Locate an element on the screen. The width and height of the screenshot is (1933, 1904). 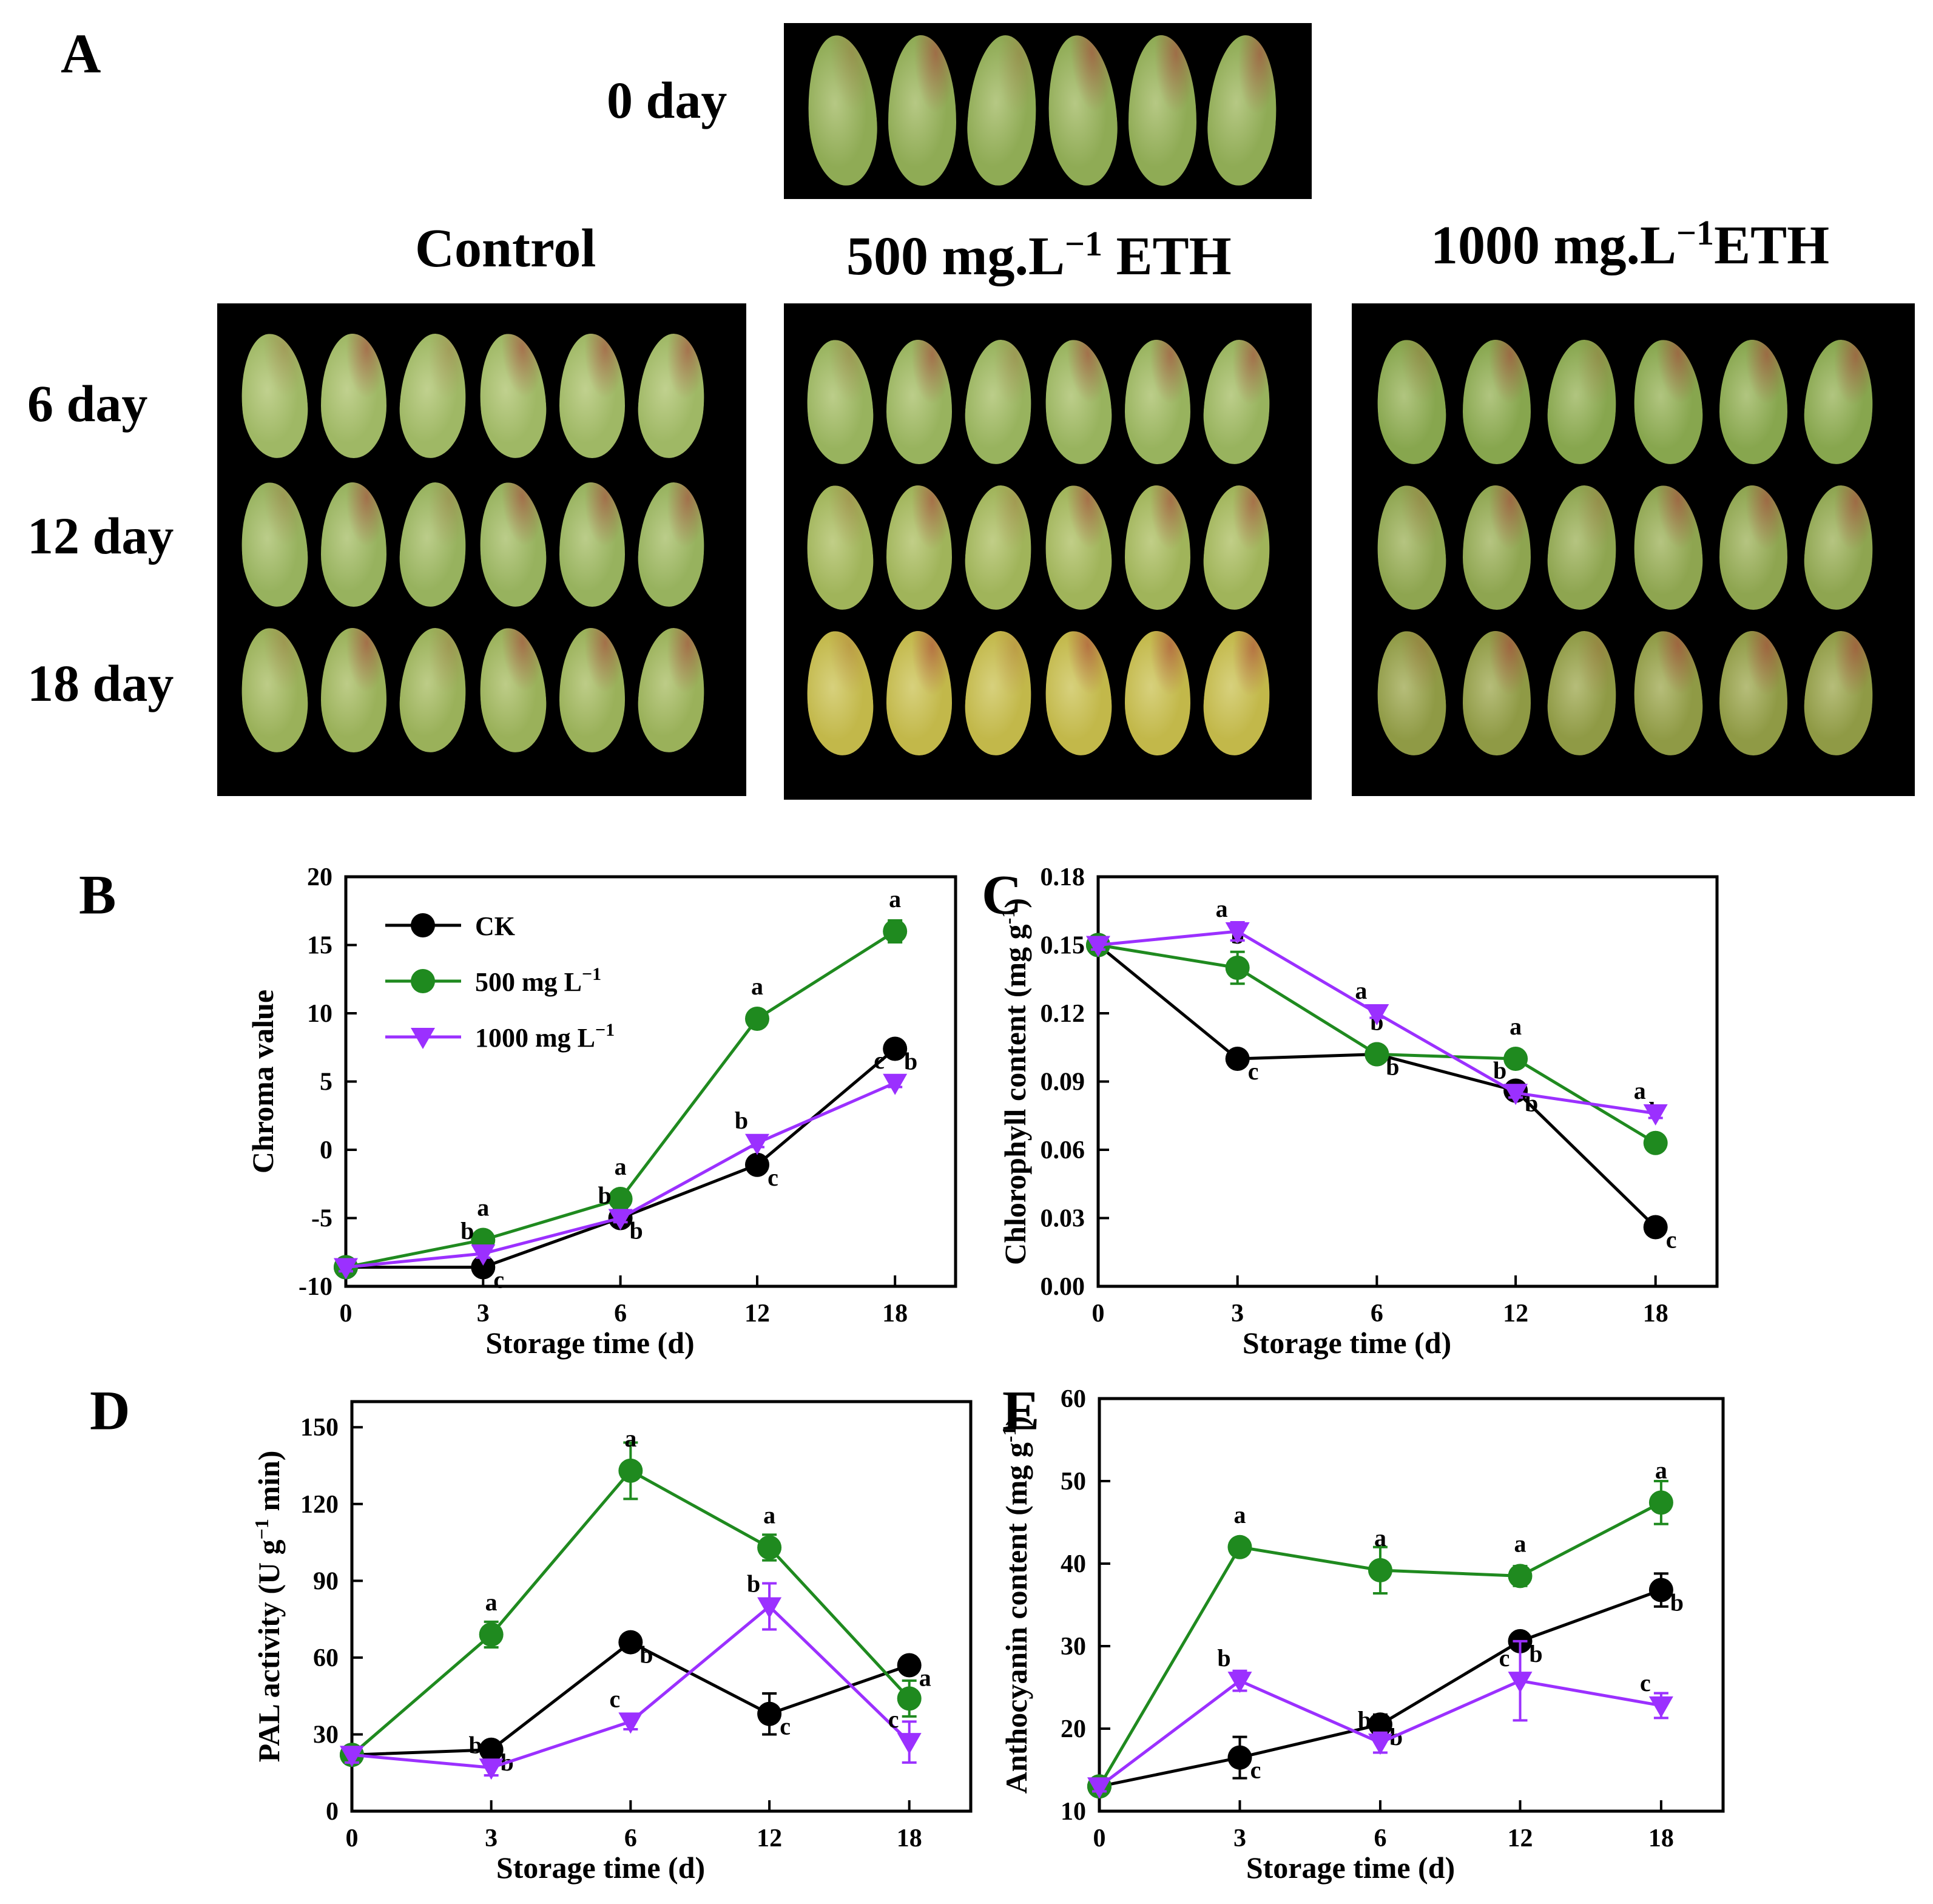
eth500-label-sup: −1 is located at coordinates (1084, 244).